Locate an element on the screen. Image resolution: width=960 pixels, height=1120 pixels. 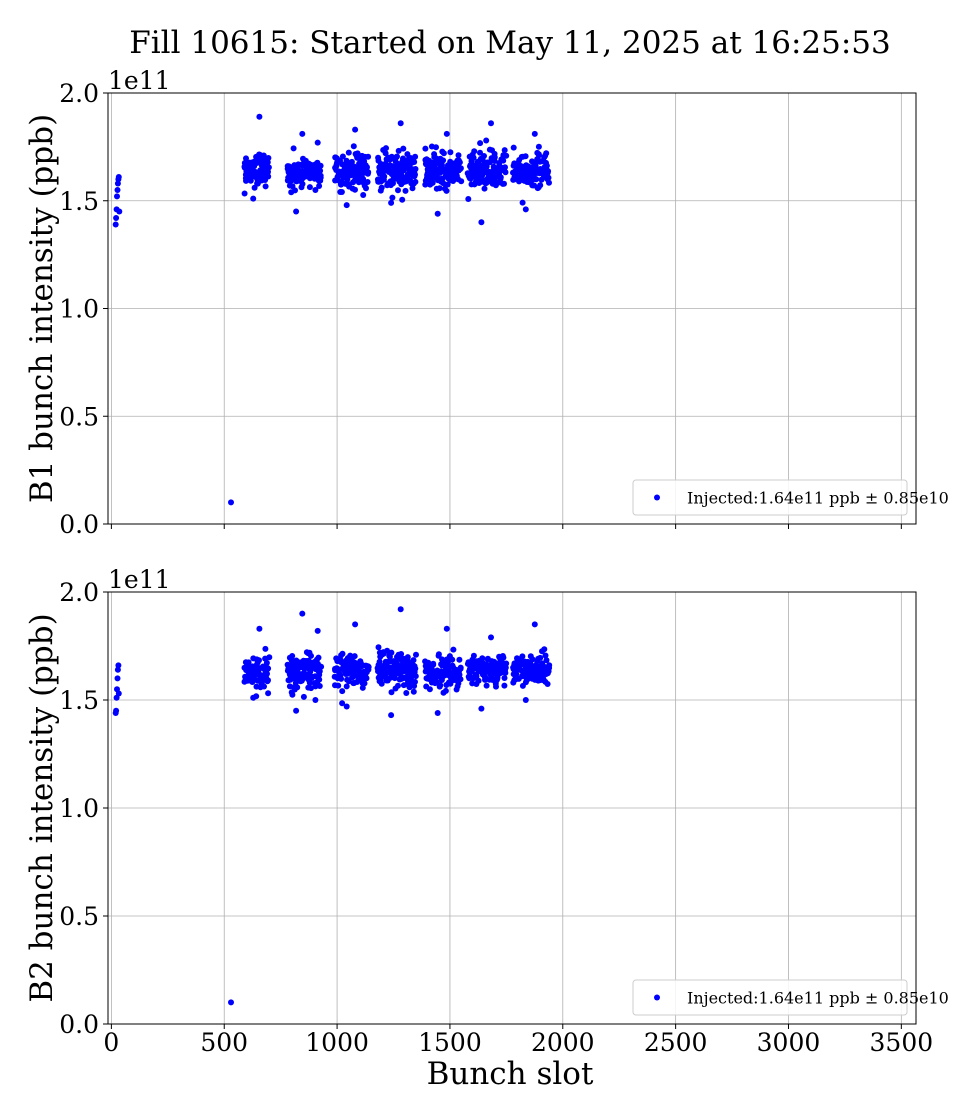
y-axis-label: B2 bunch intensity (ppb) is located at coordinates (42, 807).